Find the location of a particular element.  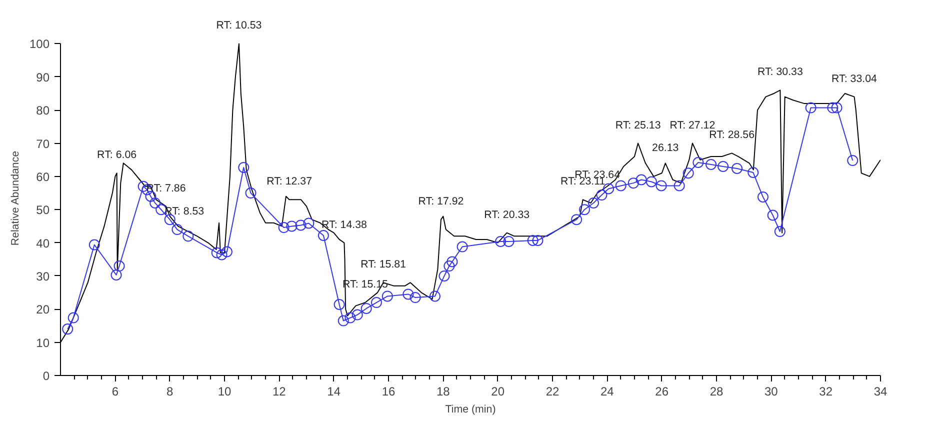

annotation: RT: 30.33 is located at coordinates (780, 72).